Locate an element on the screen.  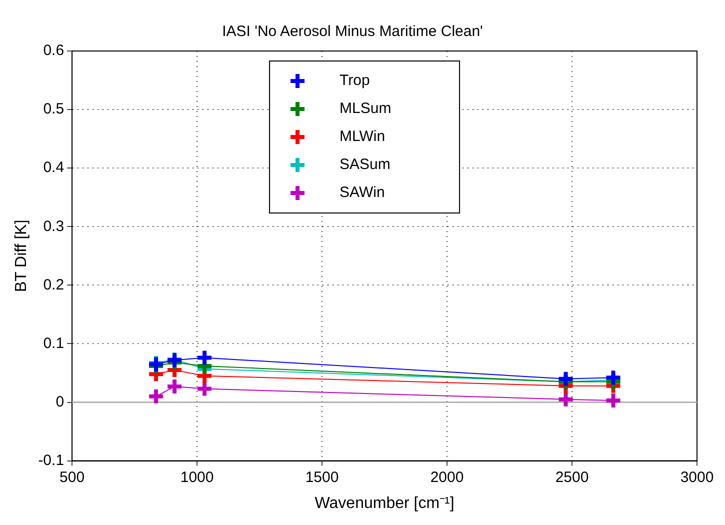
y-tick-label: 0.2 is located at coordinates (53, 285).